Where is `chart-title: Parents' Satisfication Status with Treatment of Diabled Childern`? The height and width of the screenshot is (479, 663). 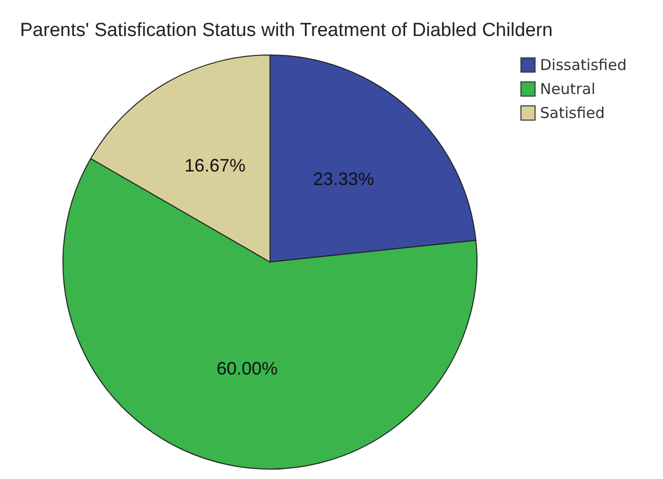
chart-title: Parents' Satisfication Status with Treatment of Diabled Childern is located at coordinates (286, 30).